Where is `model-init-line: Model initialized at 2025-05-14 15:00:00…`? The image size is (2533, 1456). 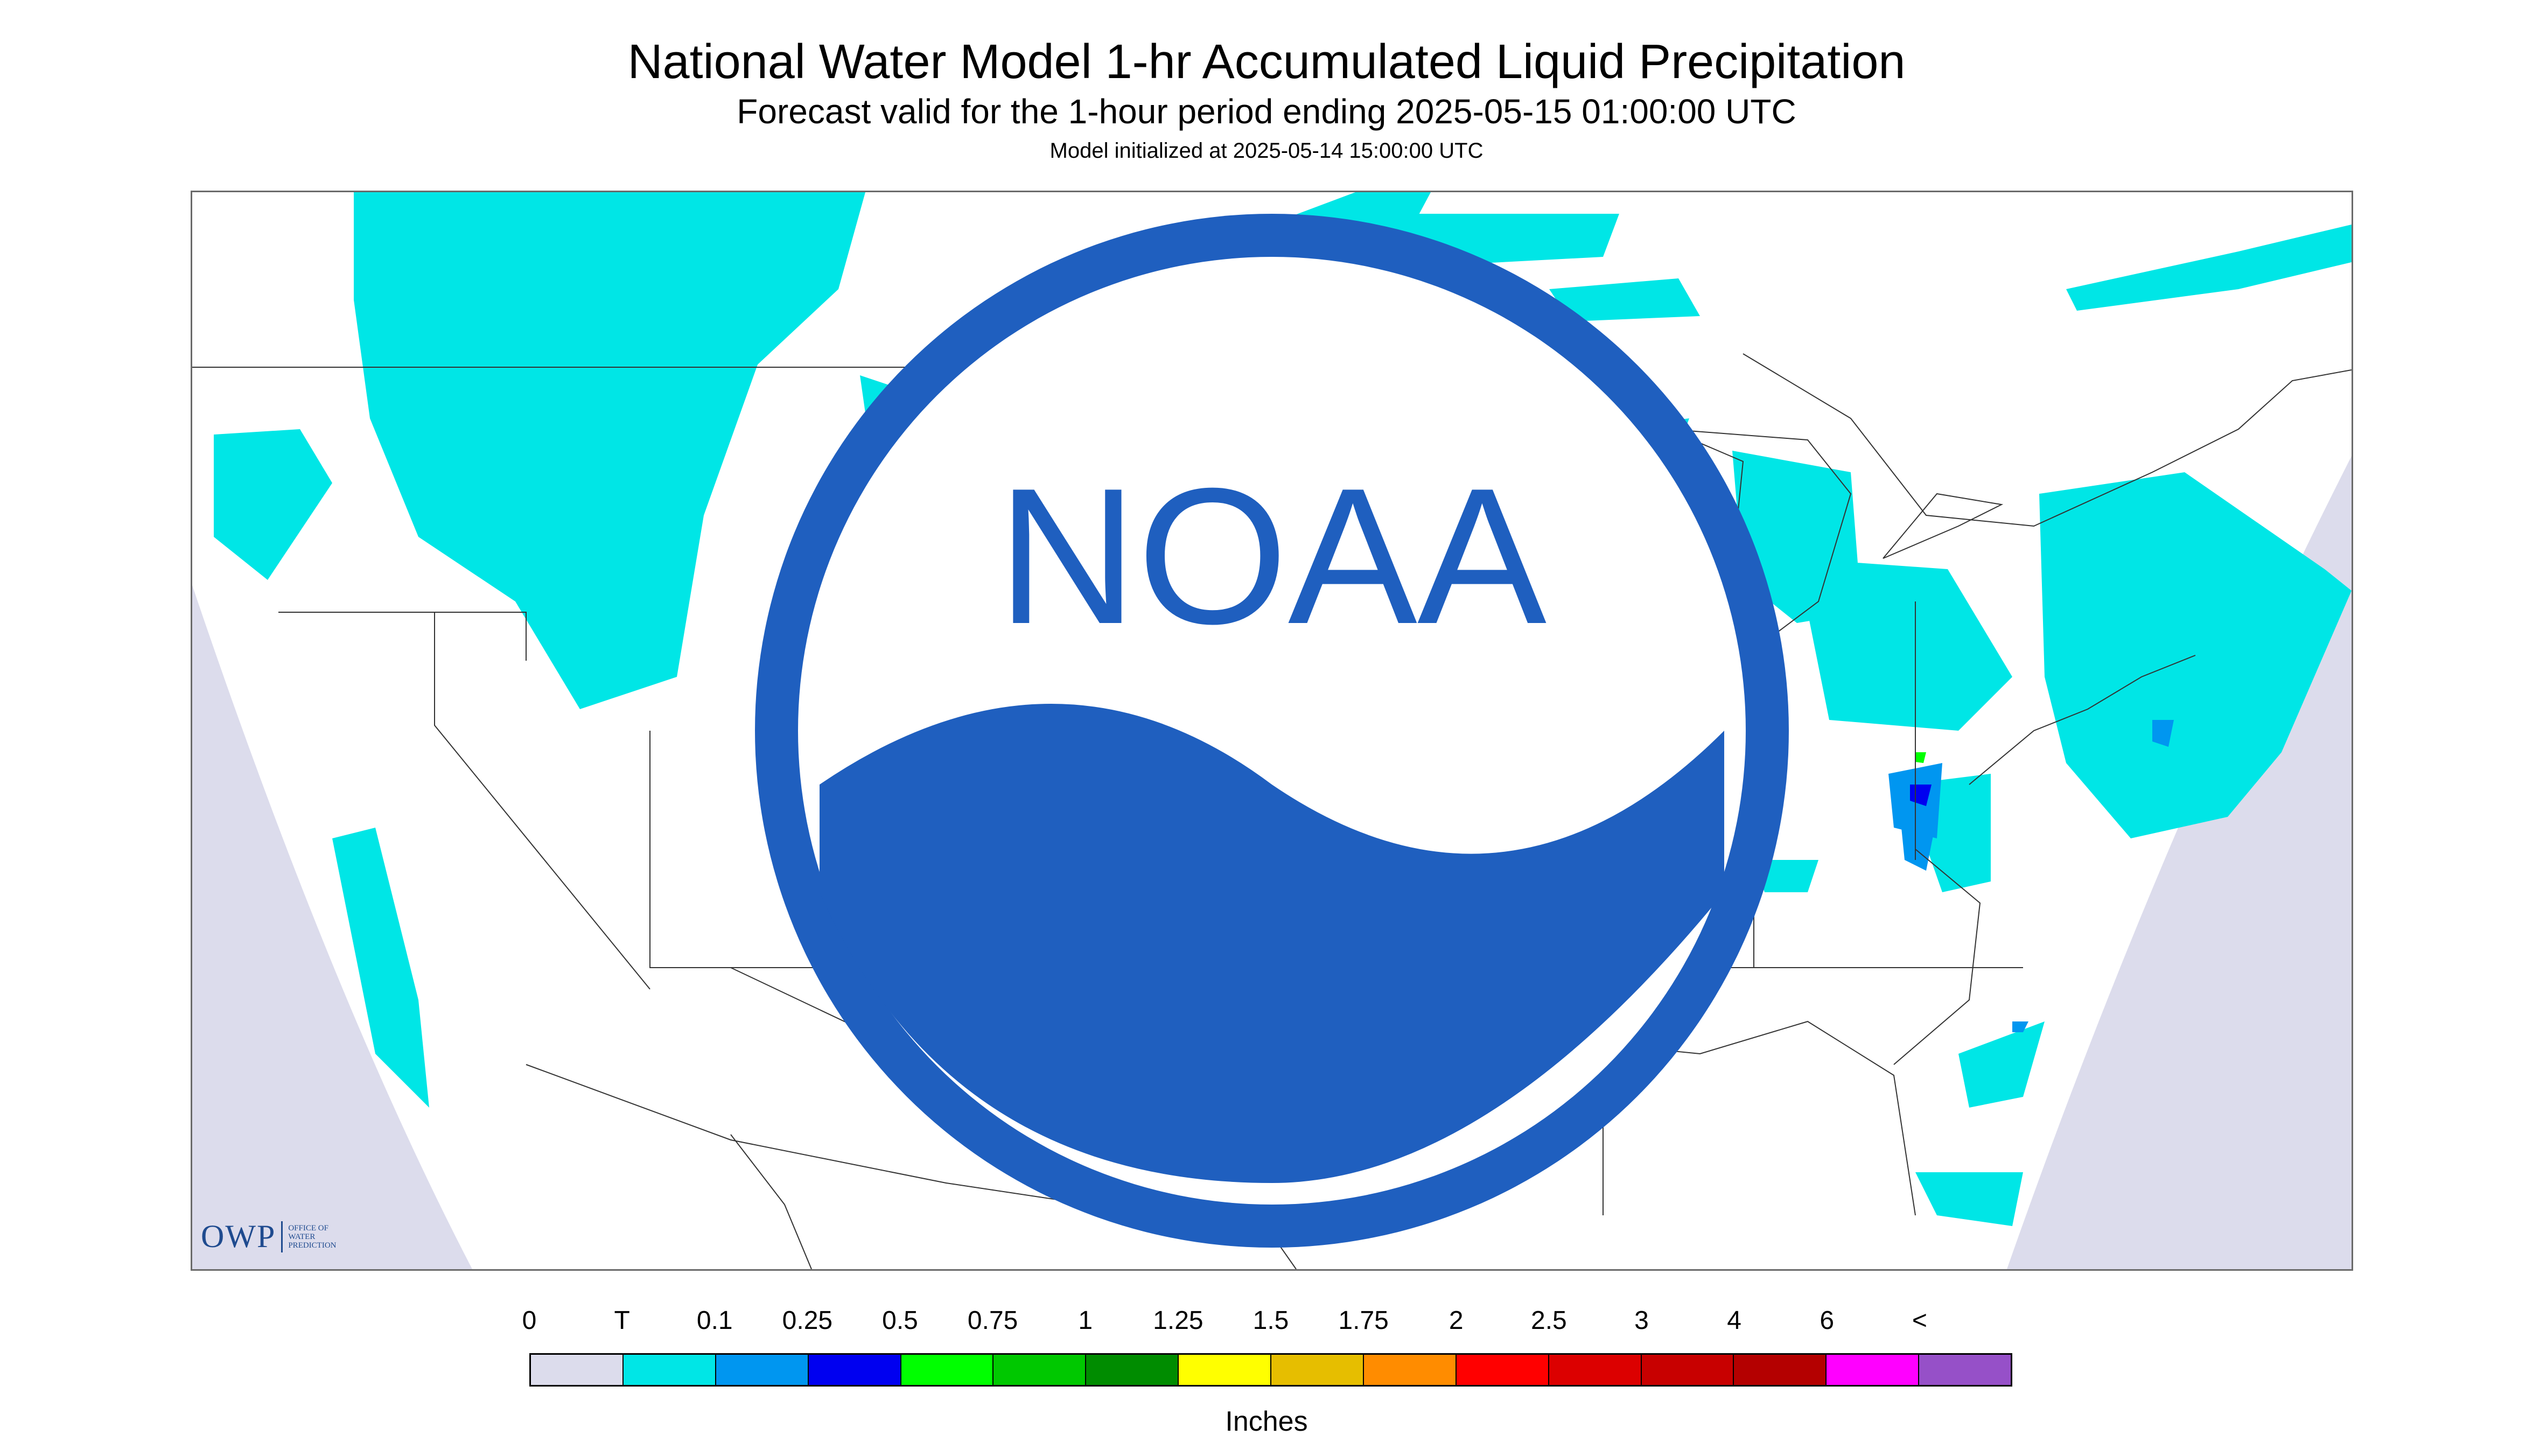
model-init-line: Model initialized at 2025-05-14 15:00:00… is located at coordinates (1266, 151).